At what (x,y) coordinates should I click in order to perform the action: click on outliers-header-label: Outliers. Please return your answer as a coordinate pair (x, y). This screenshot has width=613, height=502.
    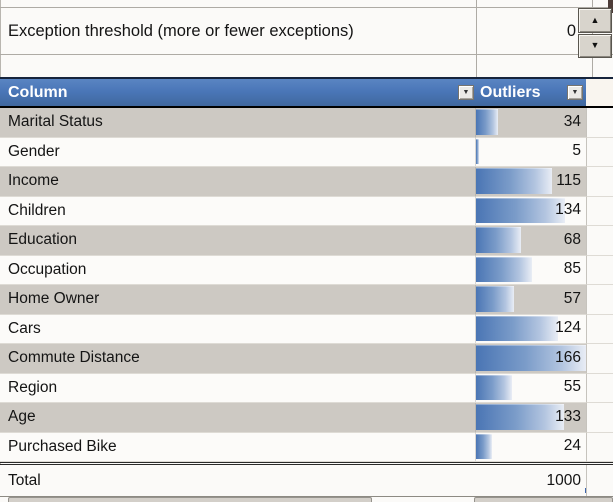
    Looking at the image, I should click on (510, 92).